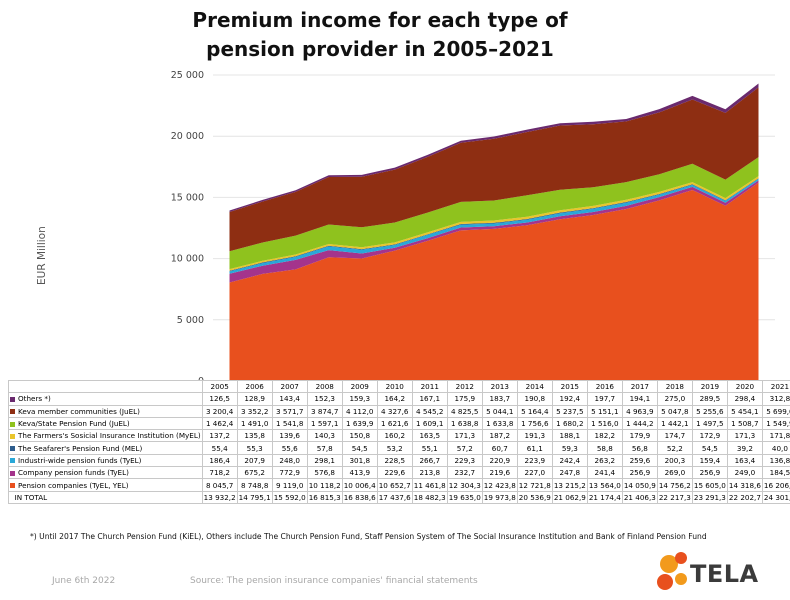 This screenshot has width=790, height=600. I want to click on data-cell: 14 756,2, so click(674, 485).